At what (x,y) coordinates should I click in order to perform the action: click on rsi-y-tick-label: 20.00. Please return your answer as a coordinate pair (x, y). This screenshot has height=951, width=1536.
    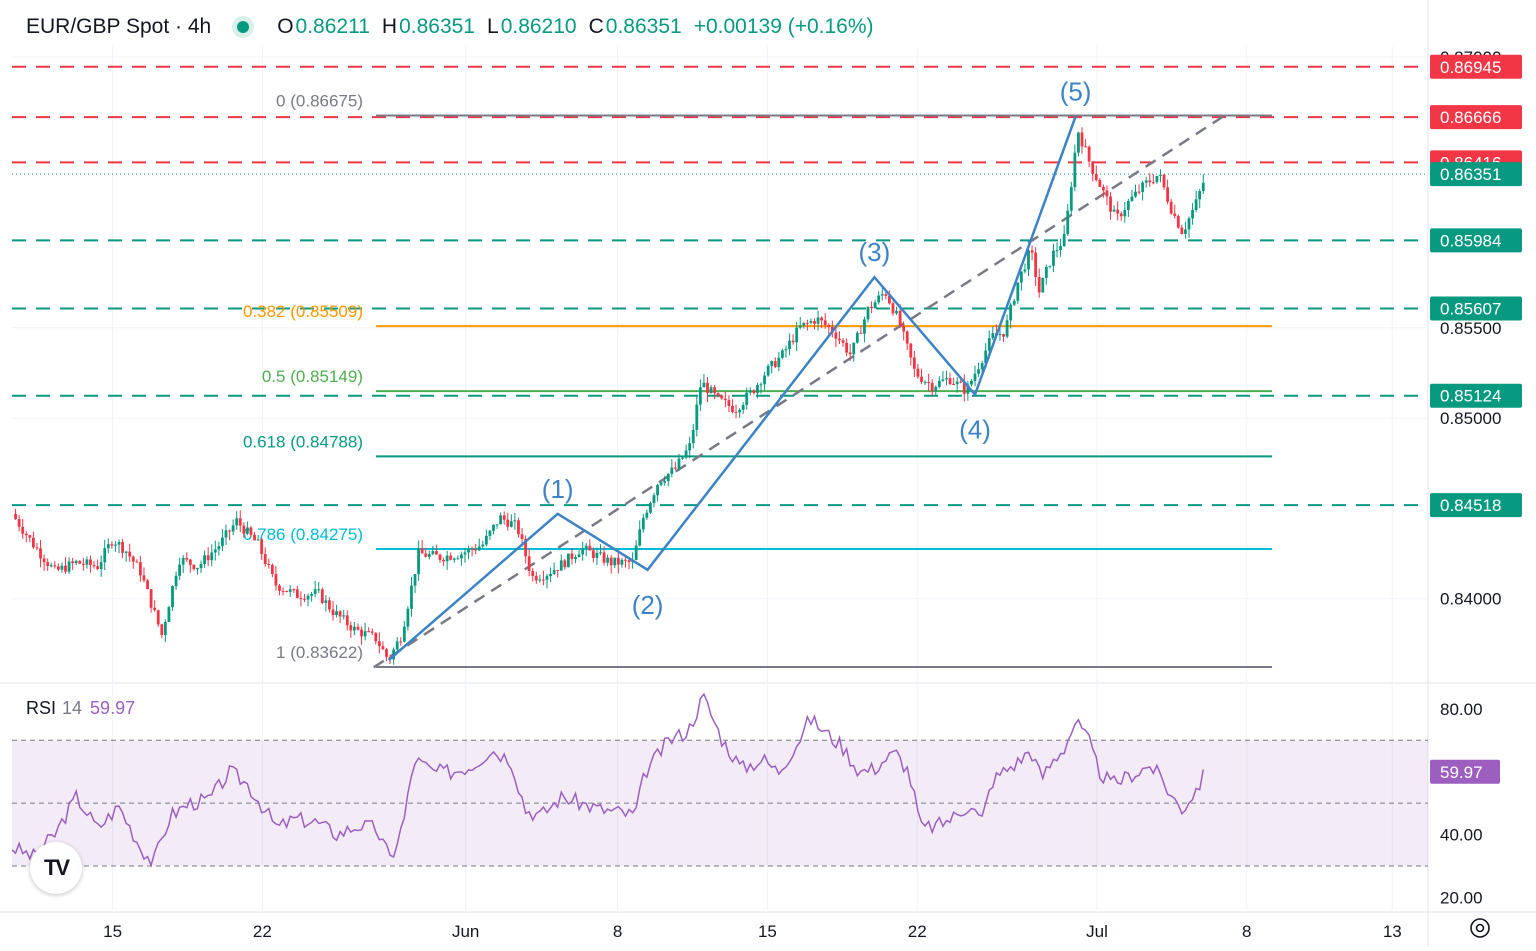
    Looking at the image, I should click on (1461, 897).